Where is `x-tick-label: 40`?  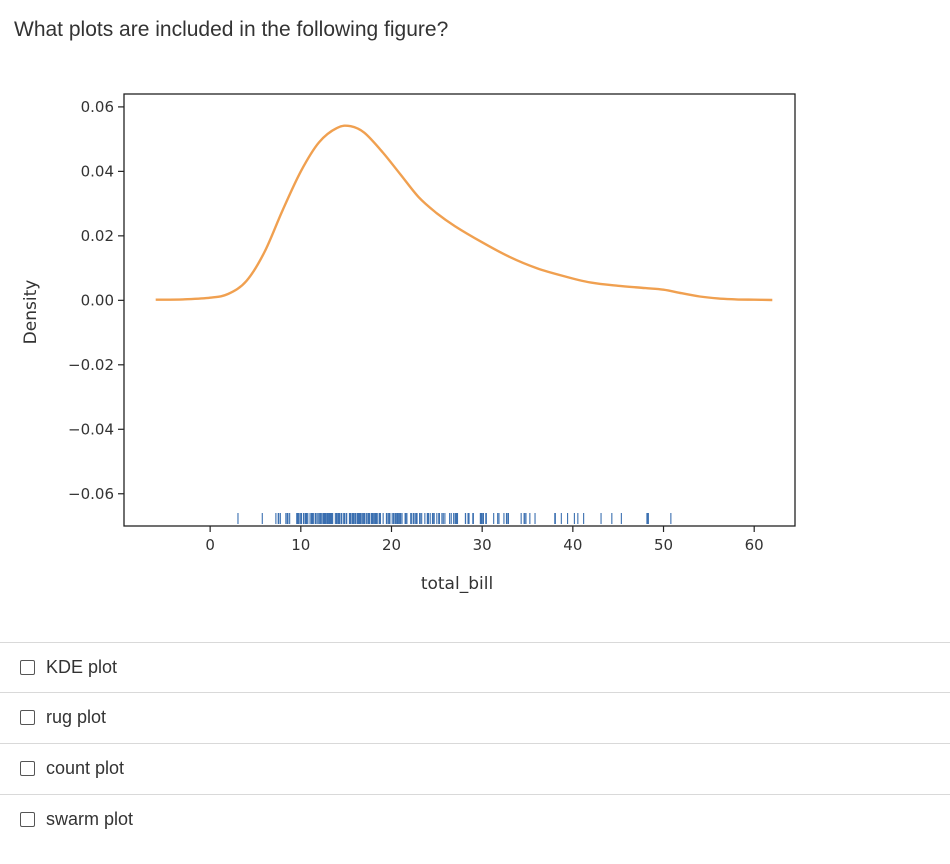
x-tick-label: 40 is located at coordinates (572, 545).